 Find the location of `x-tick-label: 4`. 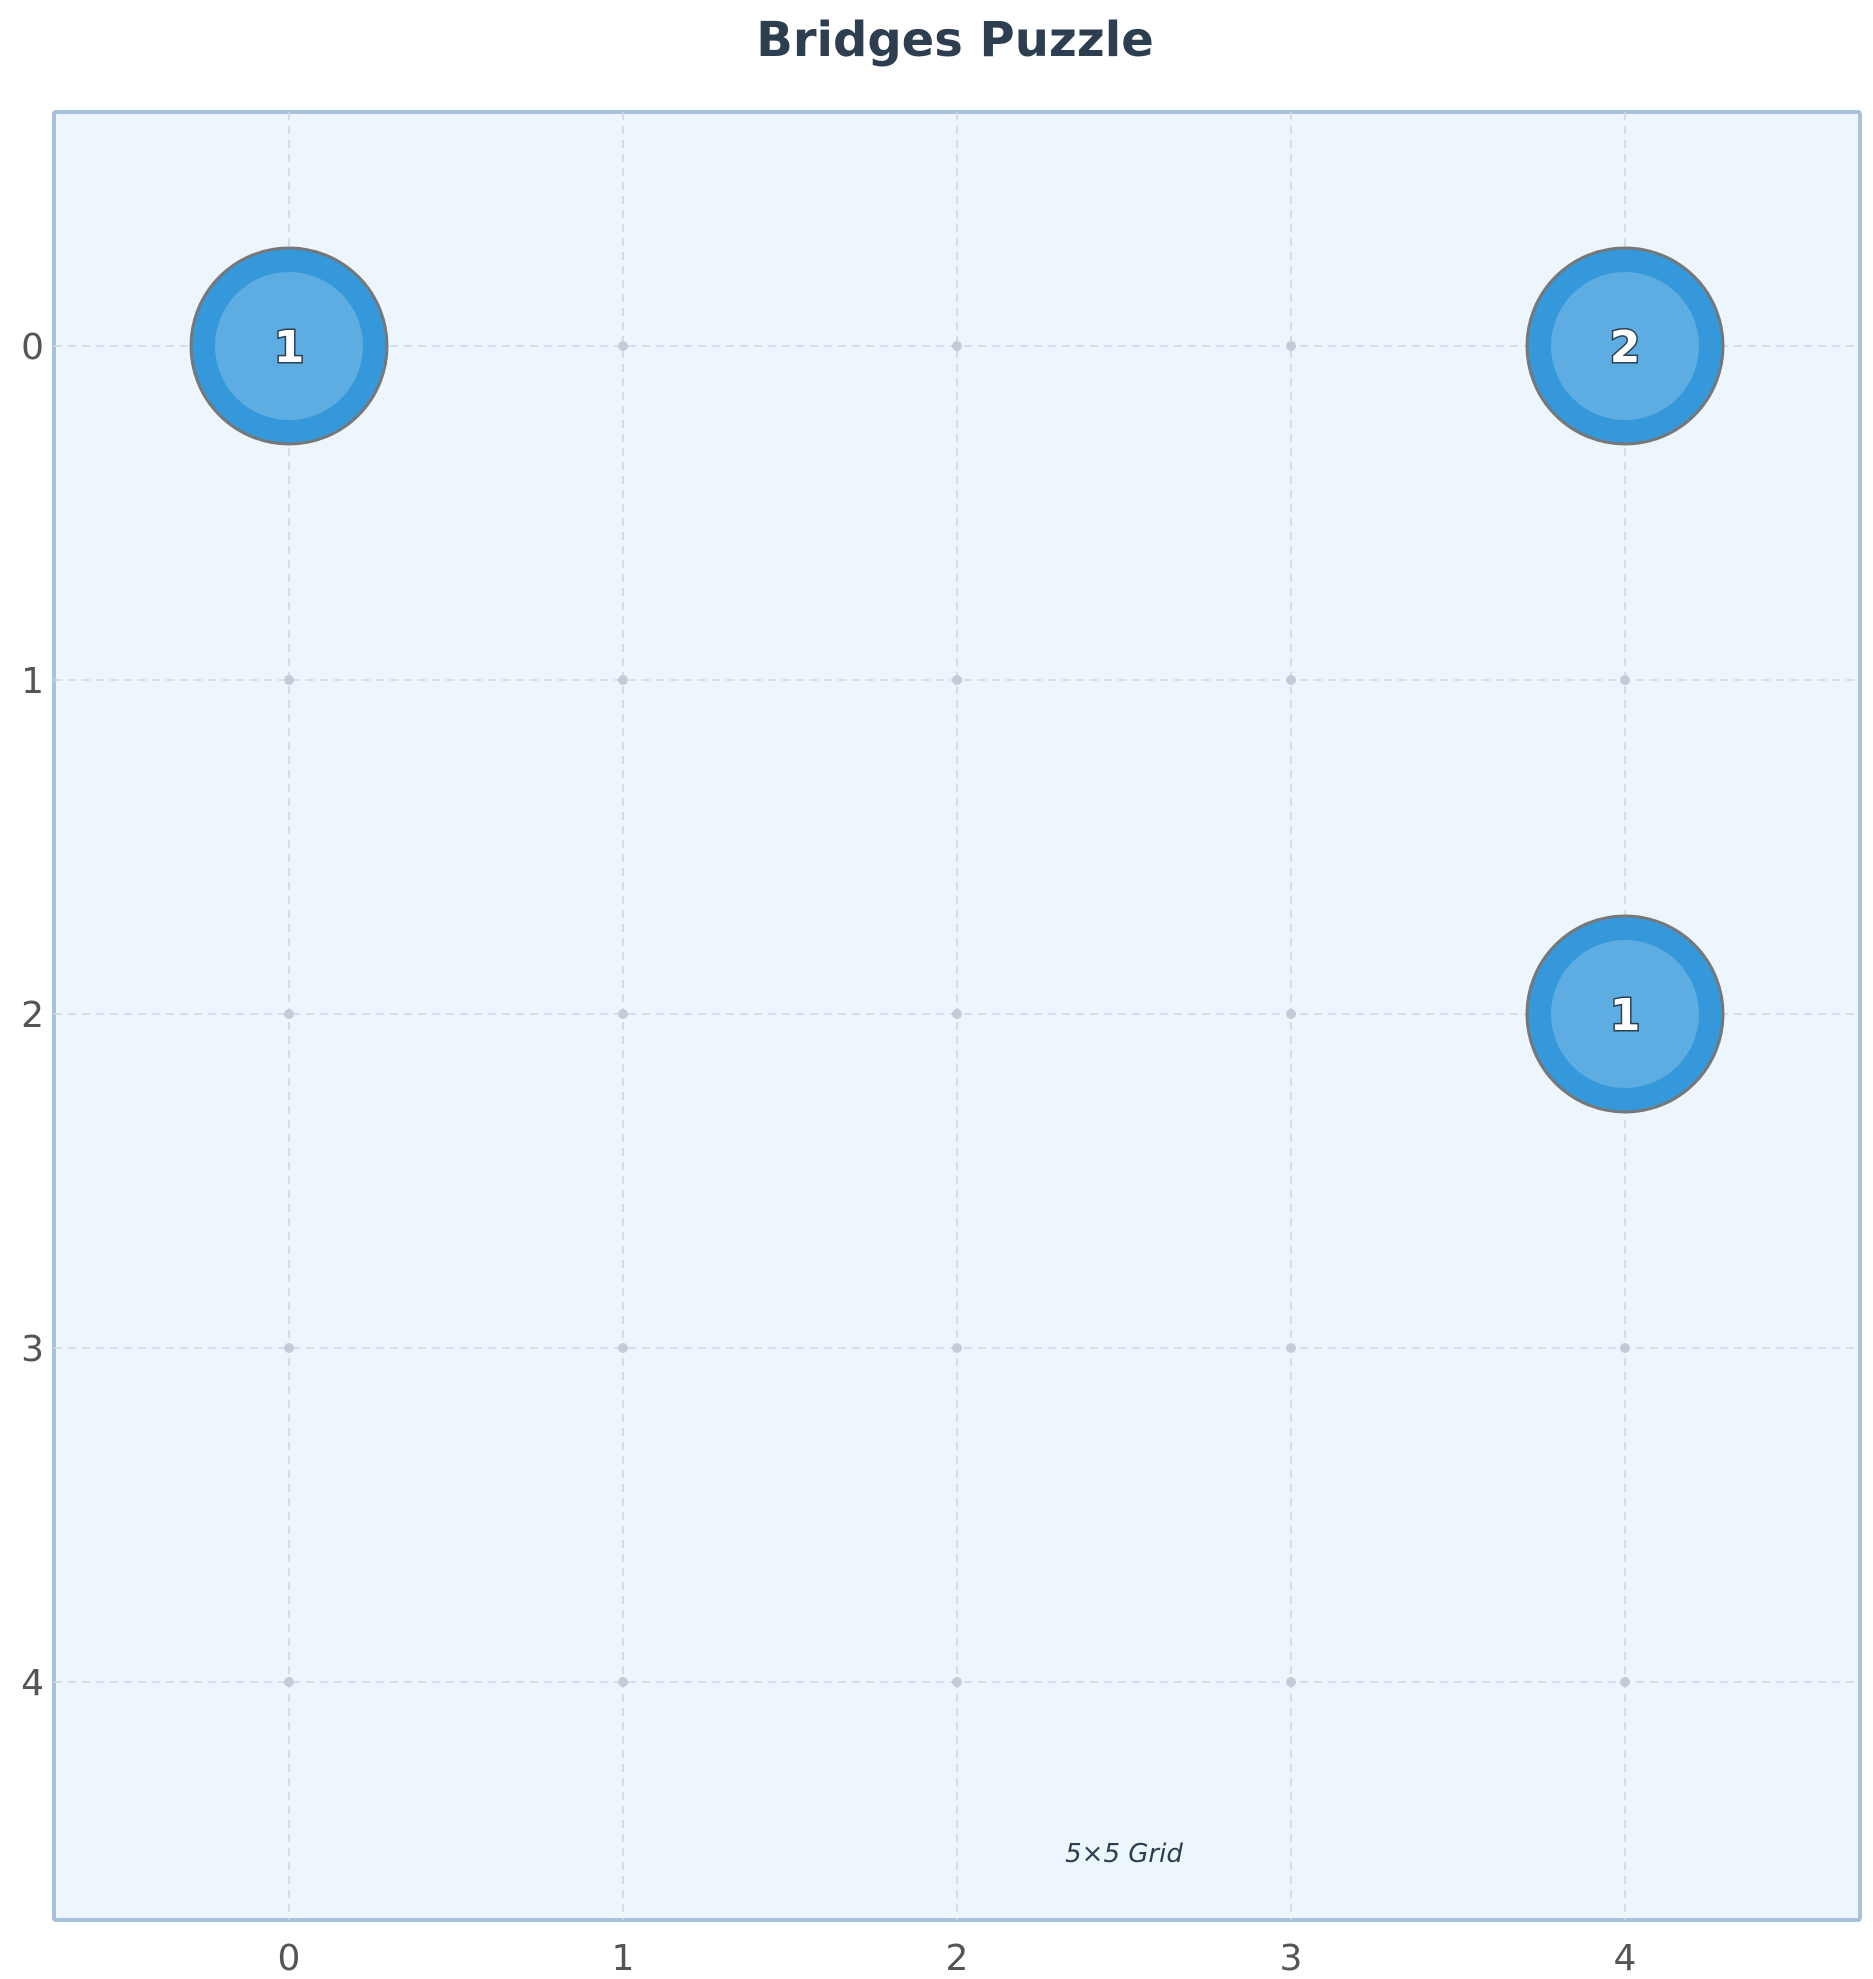

x-tick-label: 4 is located at coordinates (1625, 1958).